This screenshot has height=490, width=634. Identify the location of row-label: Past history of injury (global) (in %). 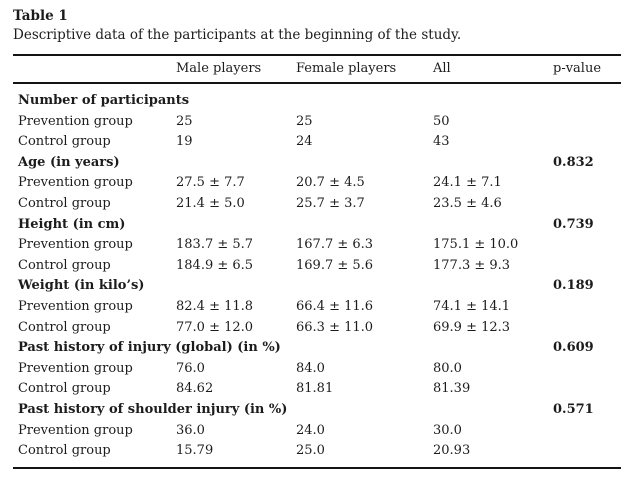
(149, 348).